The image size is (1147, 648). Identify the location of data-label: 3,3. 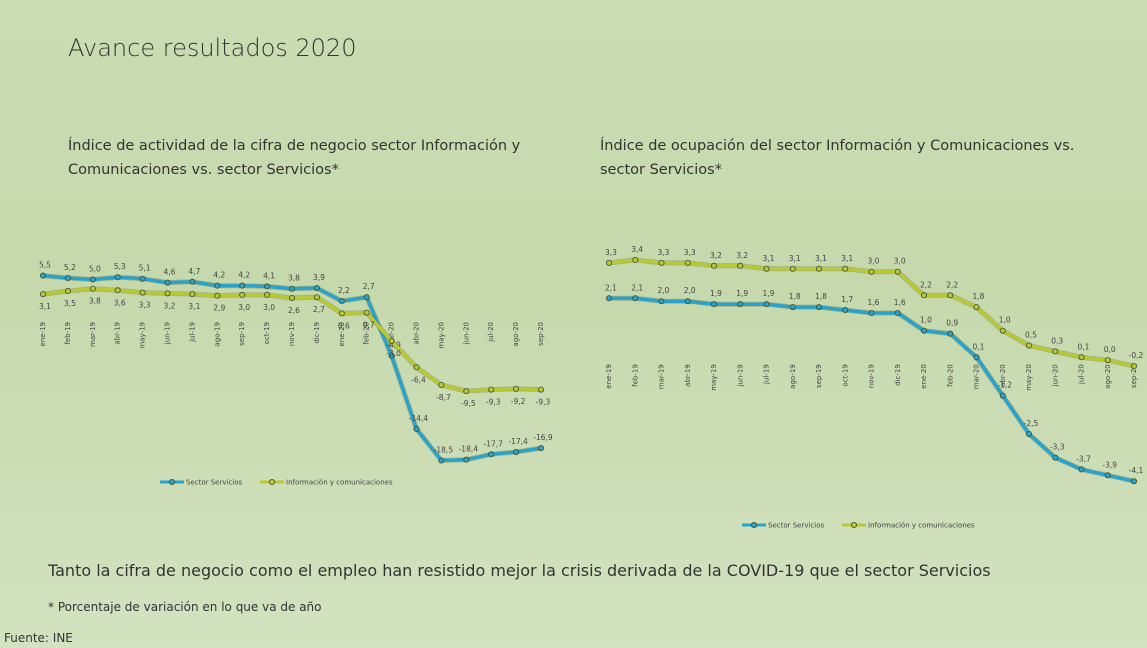
(611, 252).